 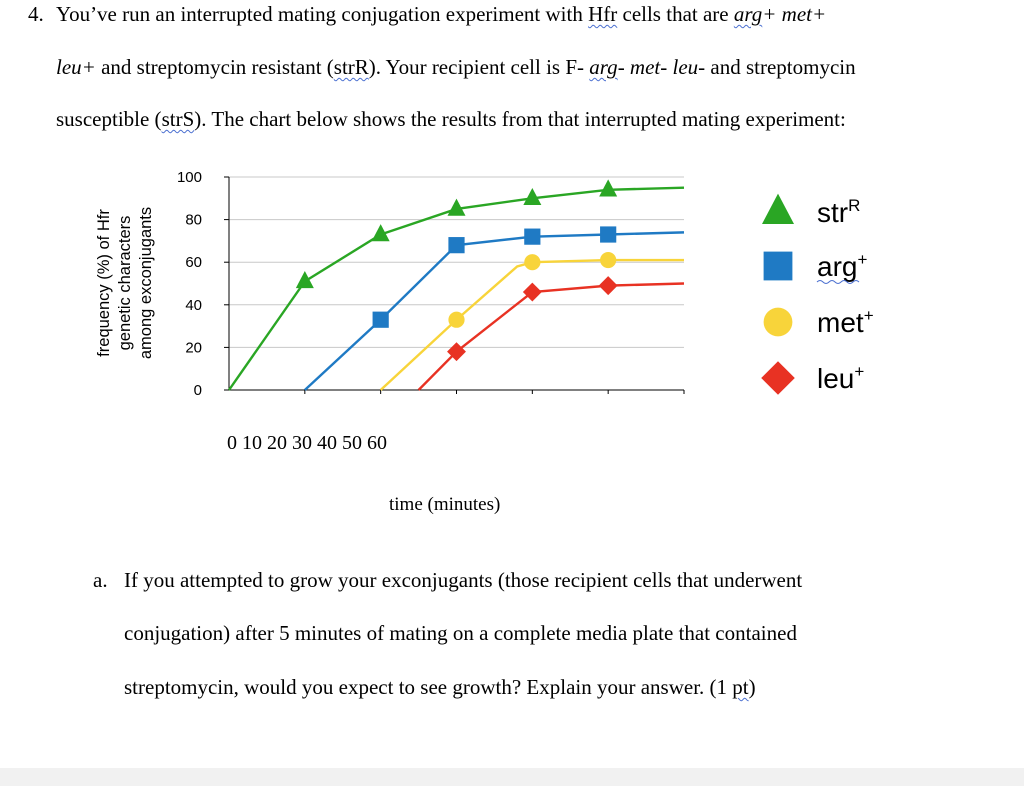 What do you see at coordinates (812, 378) in the screenshot?
I see `legend-item-leu: leu+` at bounding box center [812, 378].